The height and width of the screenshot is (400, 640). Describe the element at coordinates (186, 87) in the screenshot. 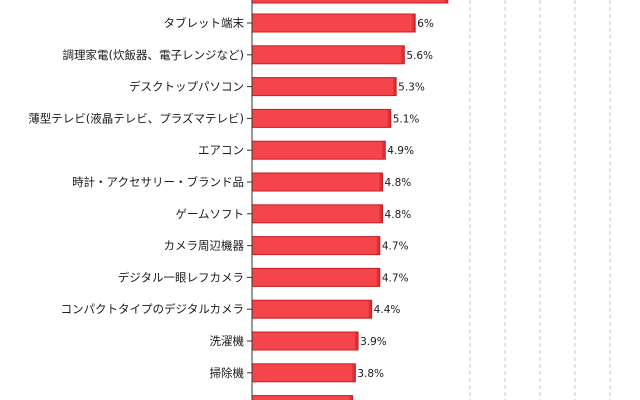

I see `category-label-3: デスクトップパソコン` at that location.